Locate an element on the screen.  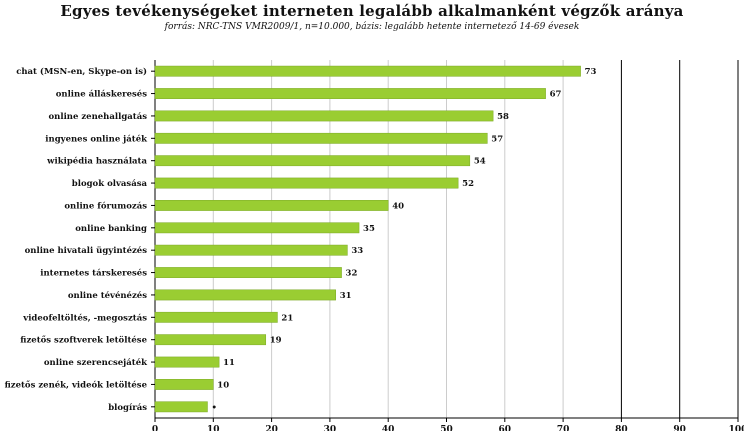
data-label-12: 19 is located at coordinates (276, 341).